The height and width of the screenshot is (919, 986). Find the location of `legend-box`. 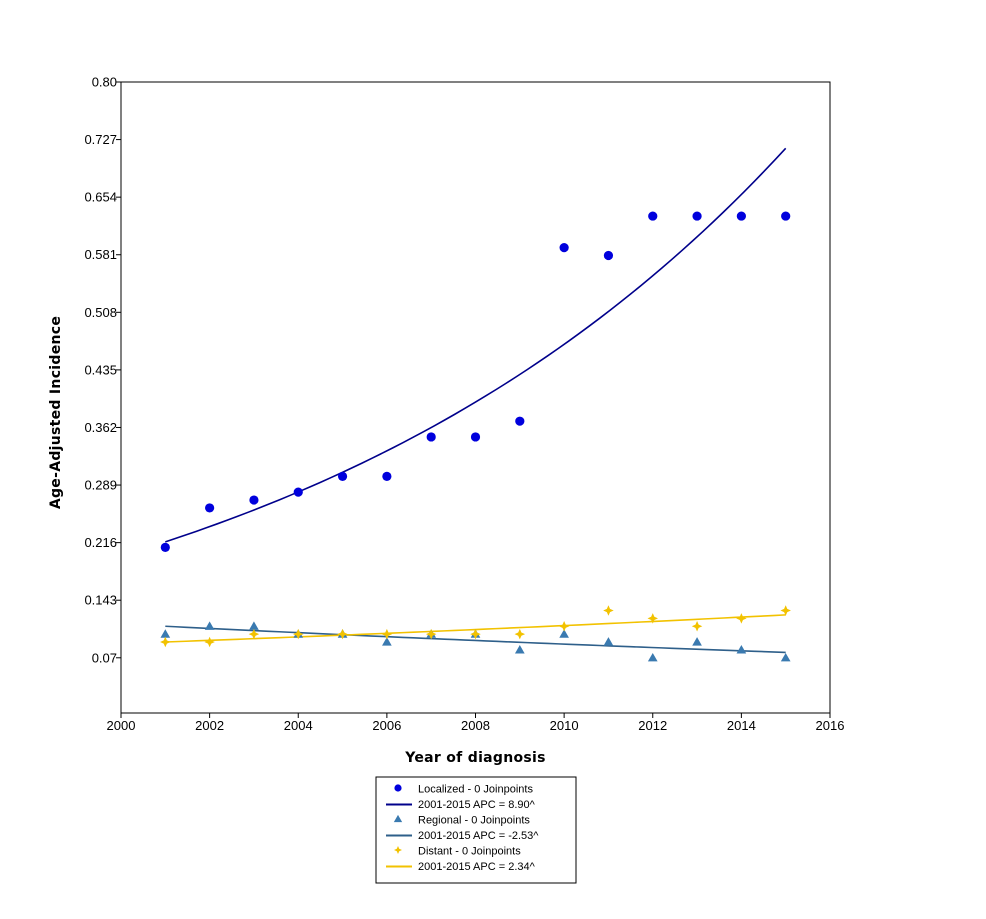

legend-box is located at coordinates (476, 830).